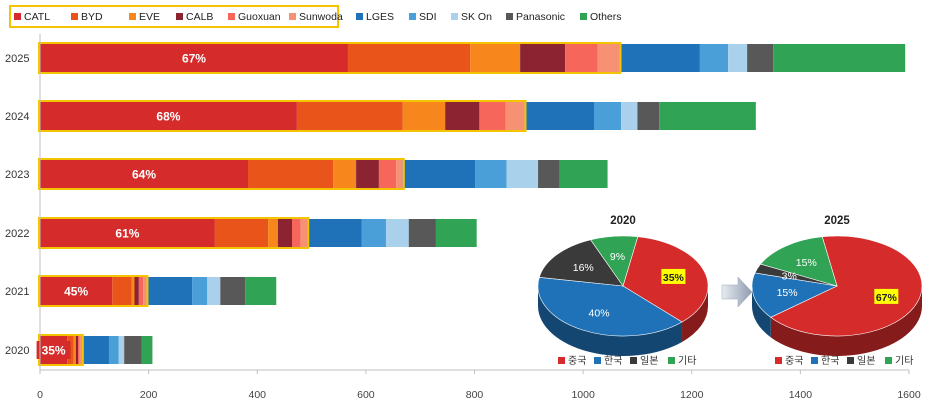 The width and height of the screenshot is (944, 414). Describe the element at coordinates (141, 291) in the screenshot. I see `bar-2021-guoxuan` at that location.